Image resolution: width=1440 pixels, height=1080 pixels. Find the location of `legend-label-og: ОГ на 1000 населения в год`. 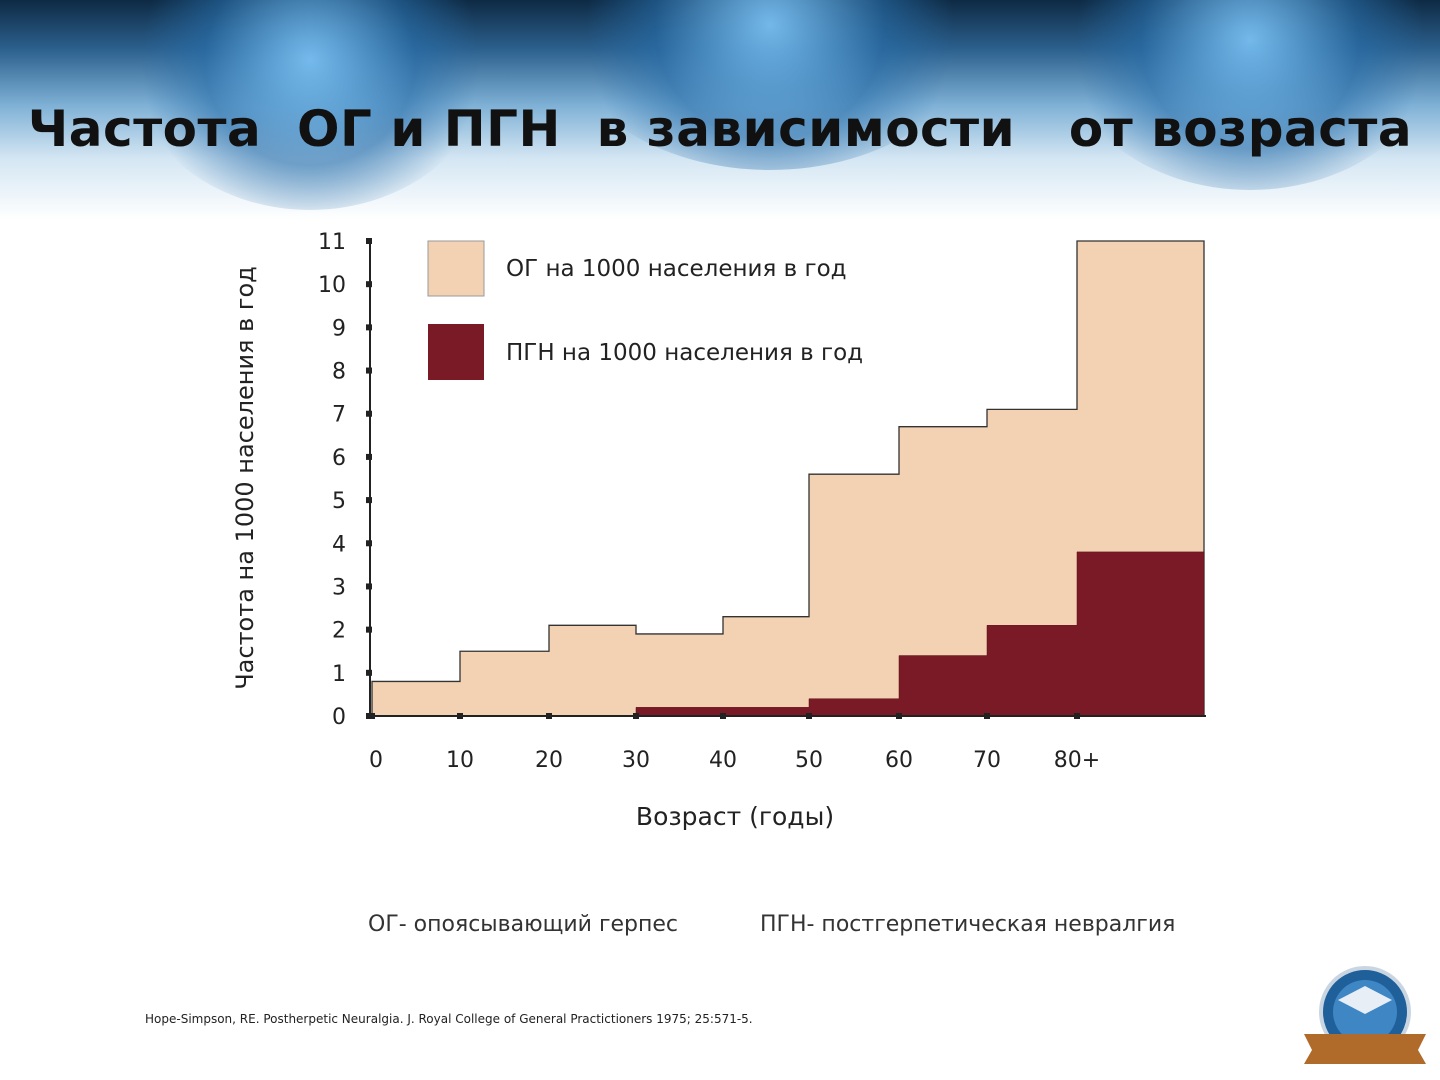

legend-label-og: ОГ на 1000 населения в год is located at coordinates (676, 269).